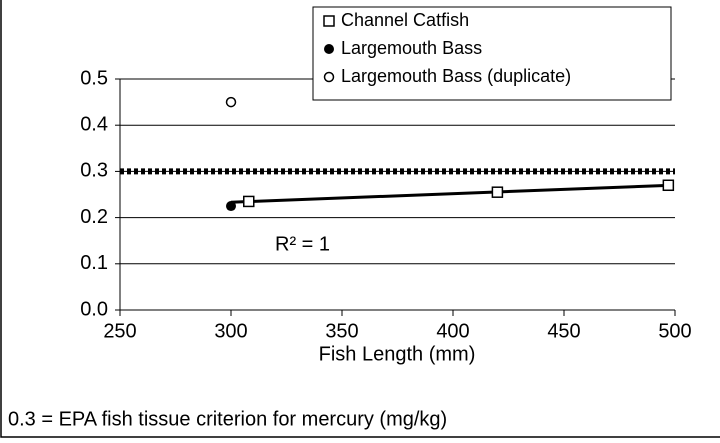  I want to click on x-tick-label: 500, so click(674, 331).